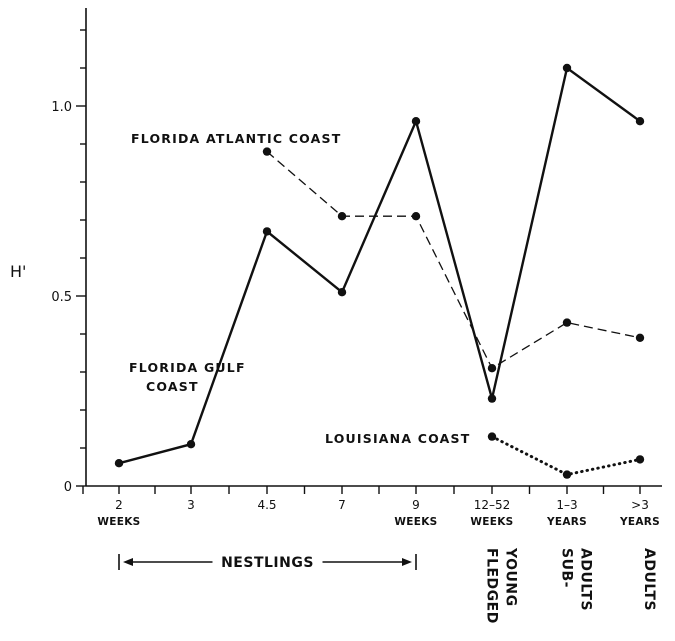 Image resolution: width=675 pixels, height=641 pixels. I want to click on x-tick-label: 7, so click(342, 505).